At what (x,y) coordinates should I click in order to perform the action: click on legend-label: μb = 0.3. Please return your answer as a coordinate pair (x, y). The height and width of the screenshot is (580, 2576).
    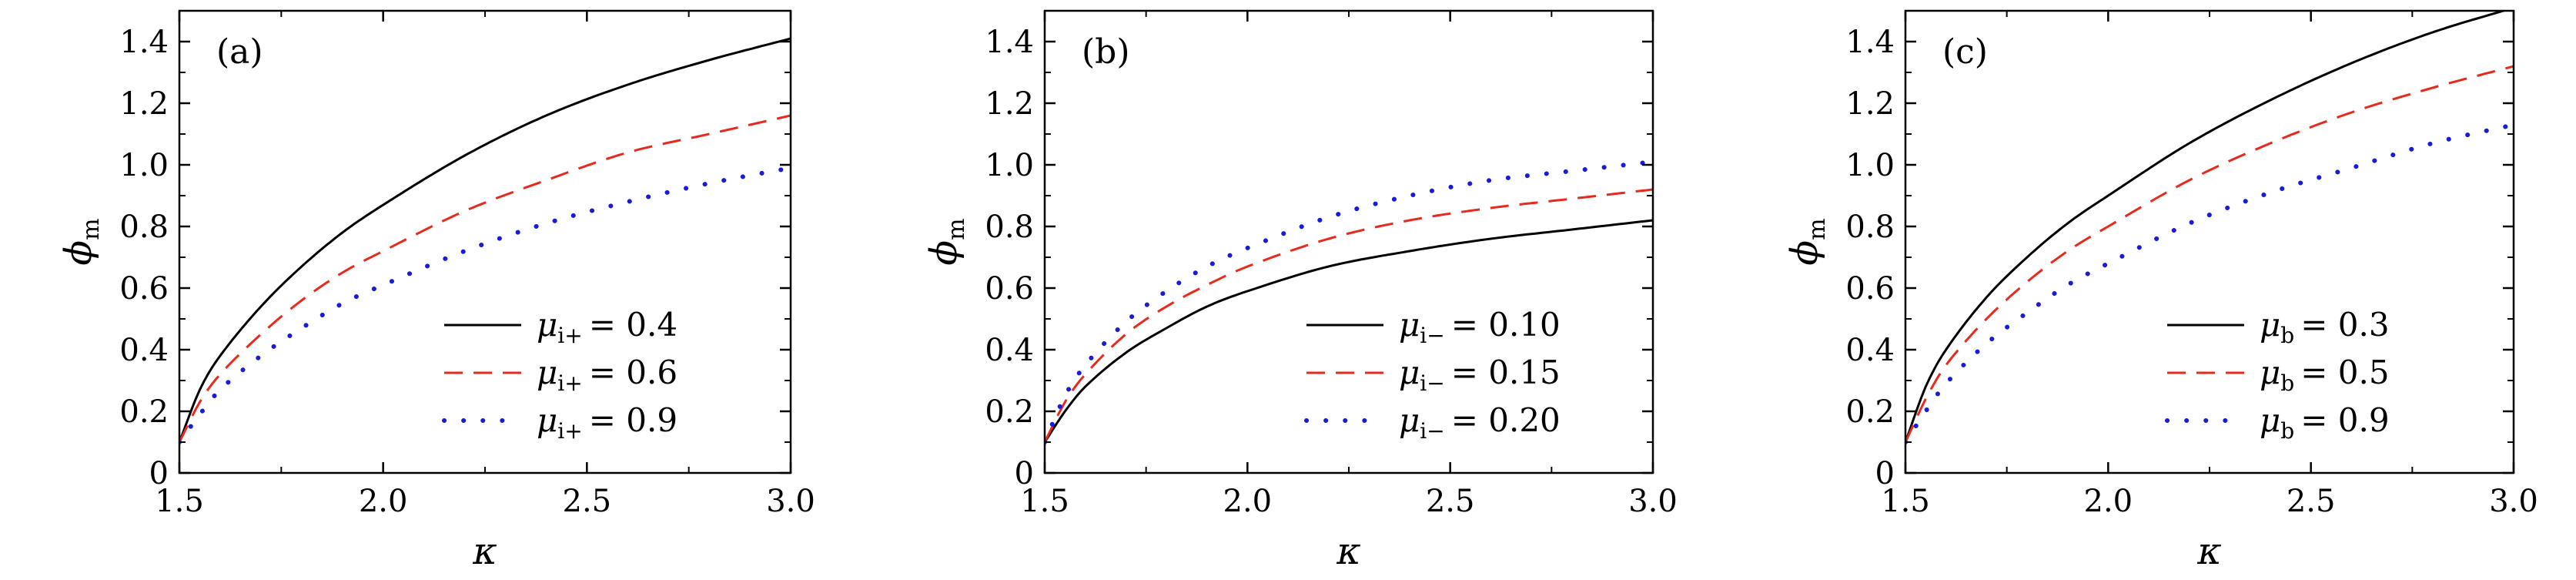
    Looking at the image, I should click on (2325, 327).